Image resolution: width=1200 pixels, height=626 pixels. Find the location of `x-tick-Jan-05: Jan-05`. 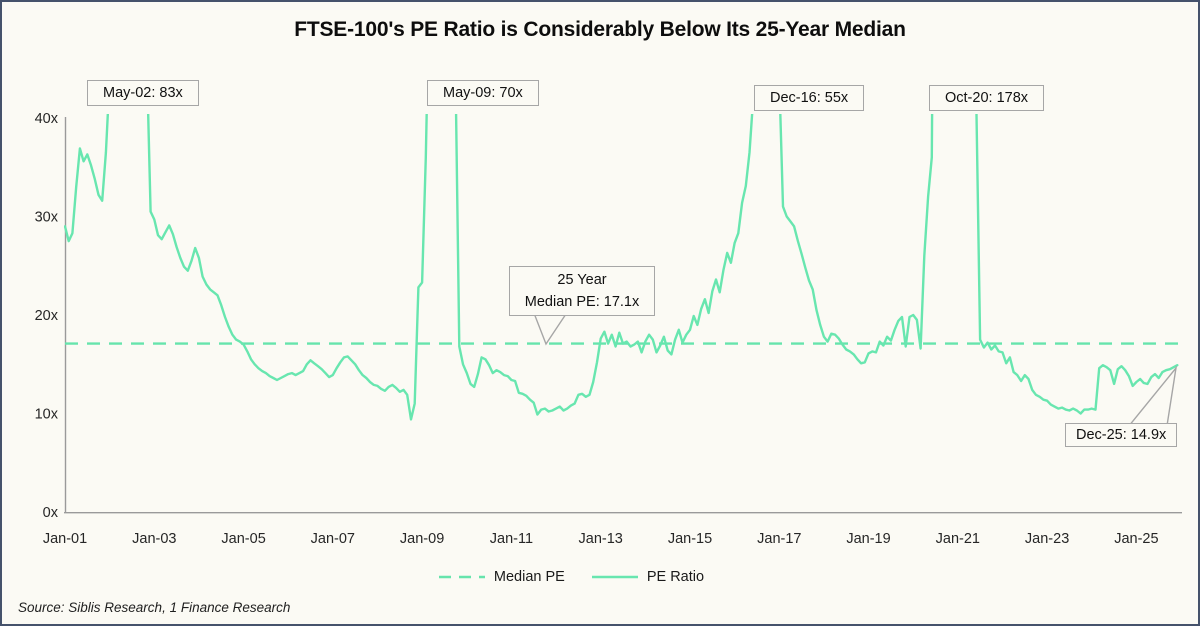

x-tick-Jan-05: Jan-05 is located at coordinates (243, 539).